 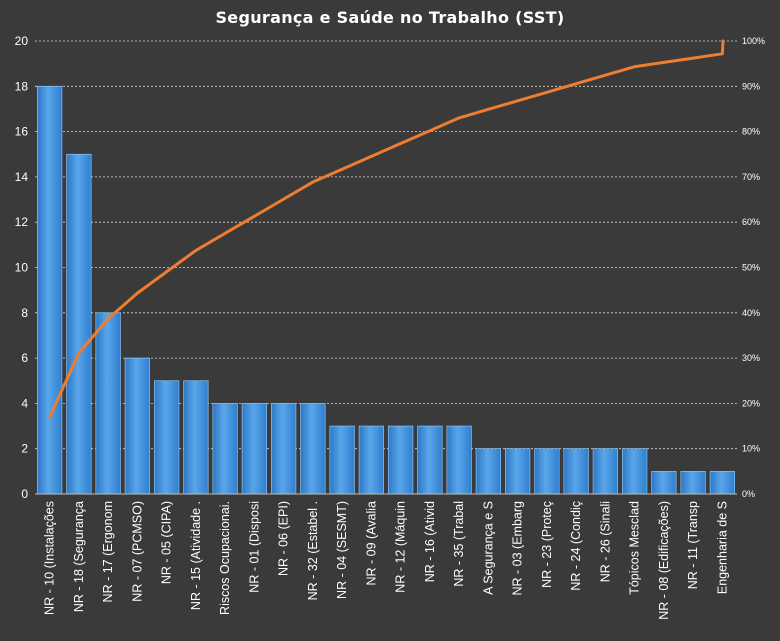 What do you see at coordinates (137, 551) in the screenshot?
I see `x-tick-label: NR - 07 (PCMSO)` at bounding box center [137, 551].